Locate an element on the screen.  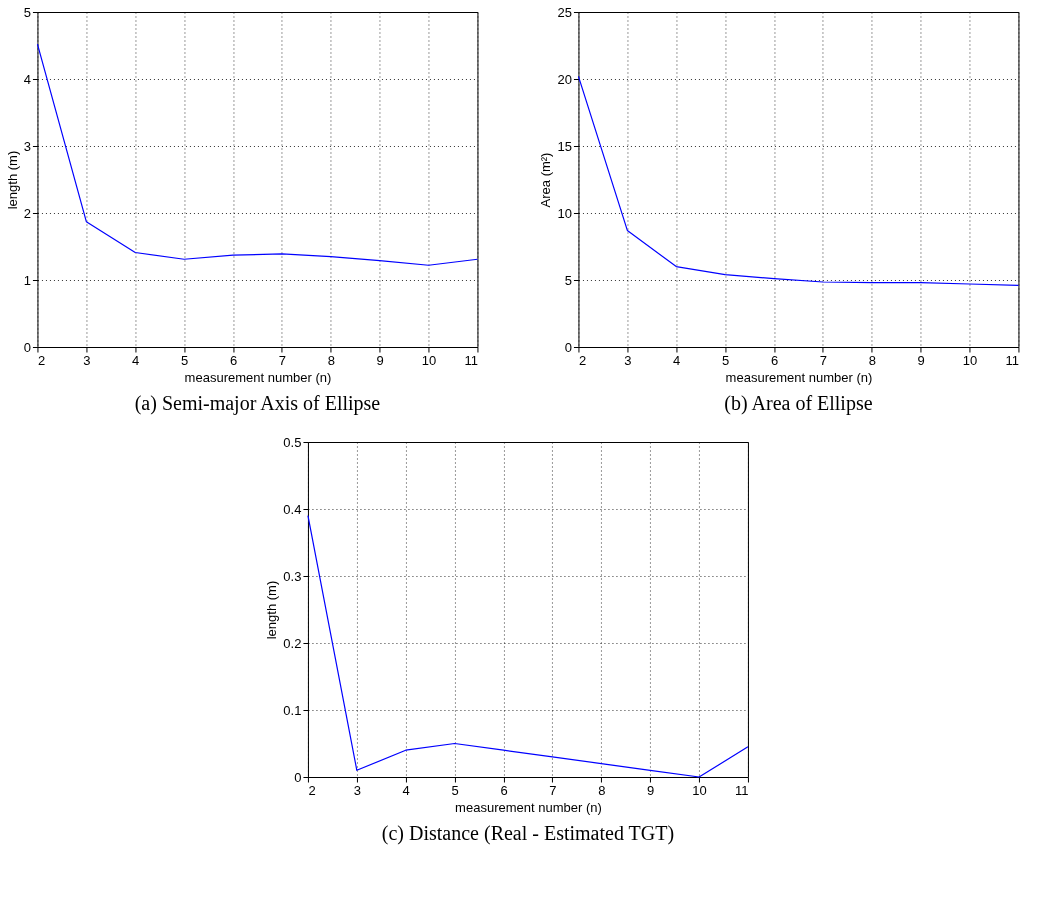
y-tick-label: 0.4 is located at coordinates (292, 509).